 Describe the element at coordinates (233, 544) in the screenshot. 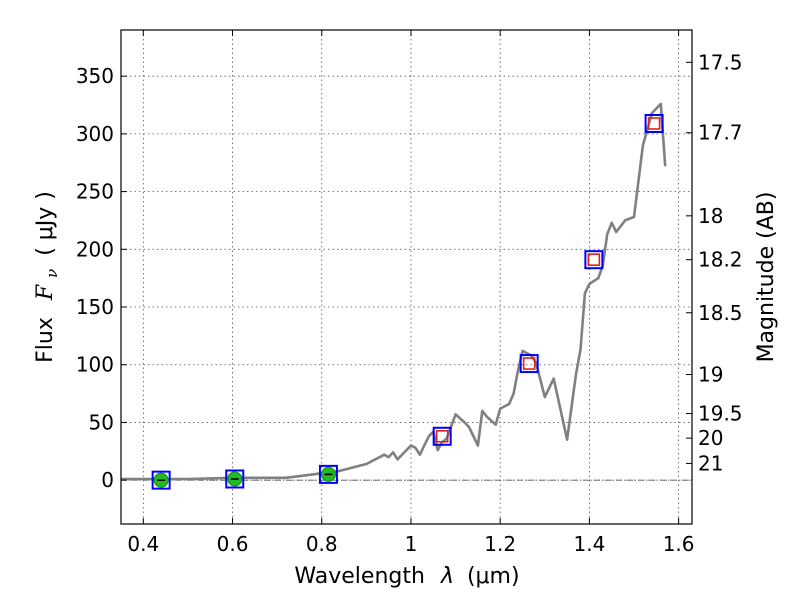

I see `x-tick-label: 0.6` at that location.